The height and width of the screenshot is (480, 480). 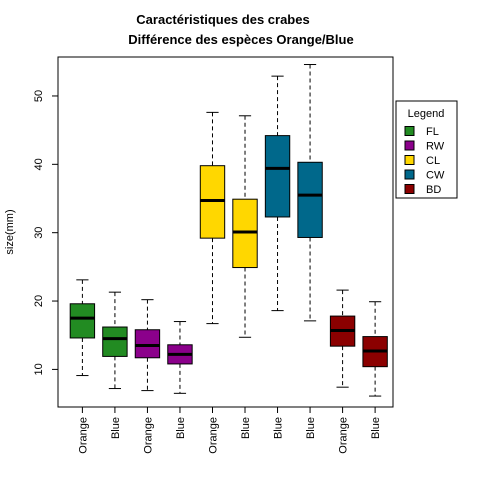 What do you see at coordinates (245, 226) in the screenshot?
I see `box-cl-blue` at bounding box center [245, 226].